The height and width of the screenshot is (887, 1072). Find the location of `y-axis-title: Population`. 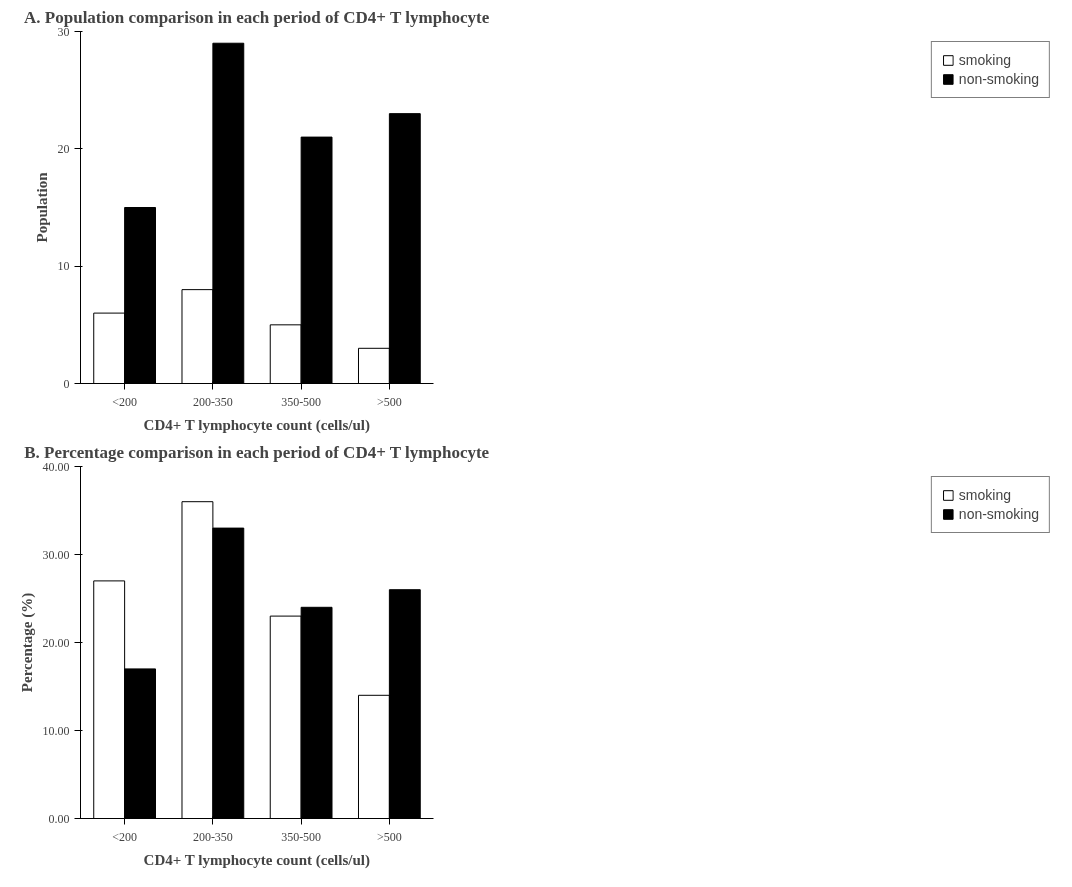

y-axis-title: Population is located at coordinates (41, 207).